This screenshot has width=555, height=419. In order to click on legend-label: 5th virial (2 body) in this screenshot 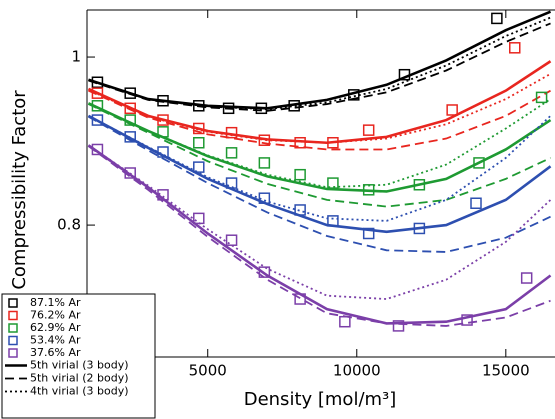, I will do `click(79, 378)`.